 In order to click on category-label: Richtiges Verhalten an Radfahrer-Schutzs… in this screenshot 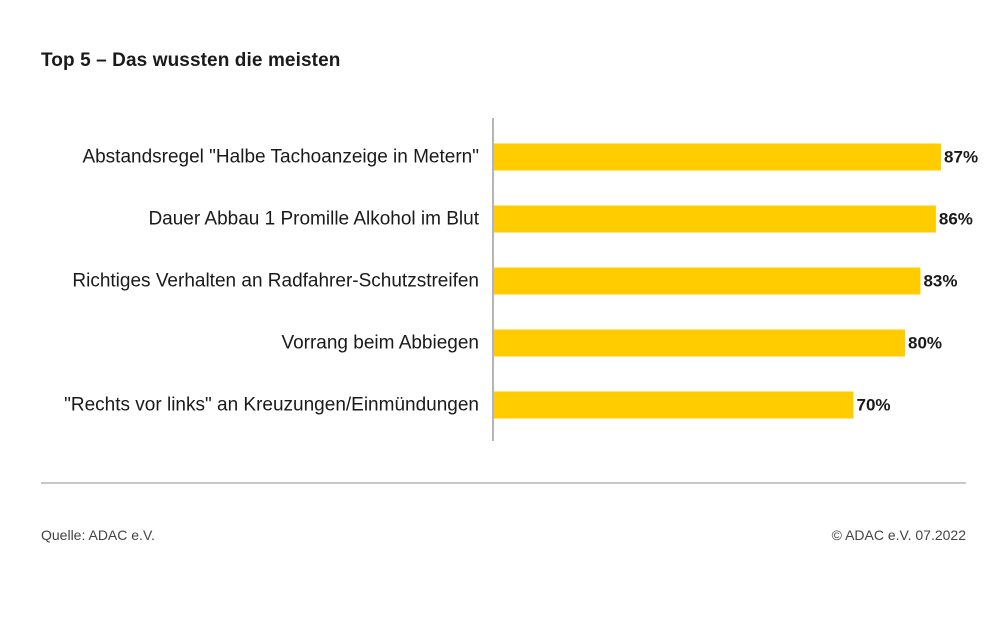, I will do `click(275, 281)`.